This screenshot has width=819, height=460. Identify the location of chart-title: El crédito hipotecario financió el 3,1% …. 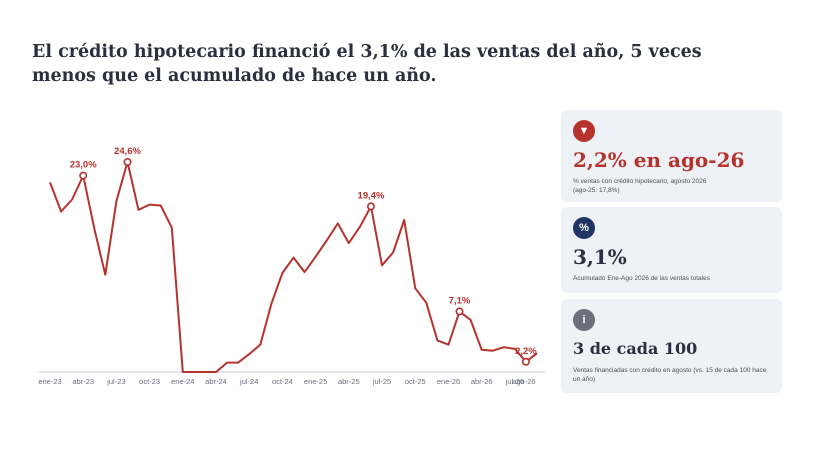
(367, 64).